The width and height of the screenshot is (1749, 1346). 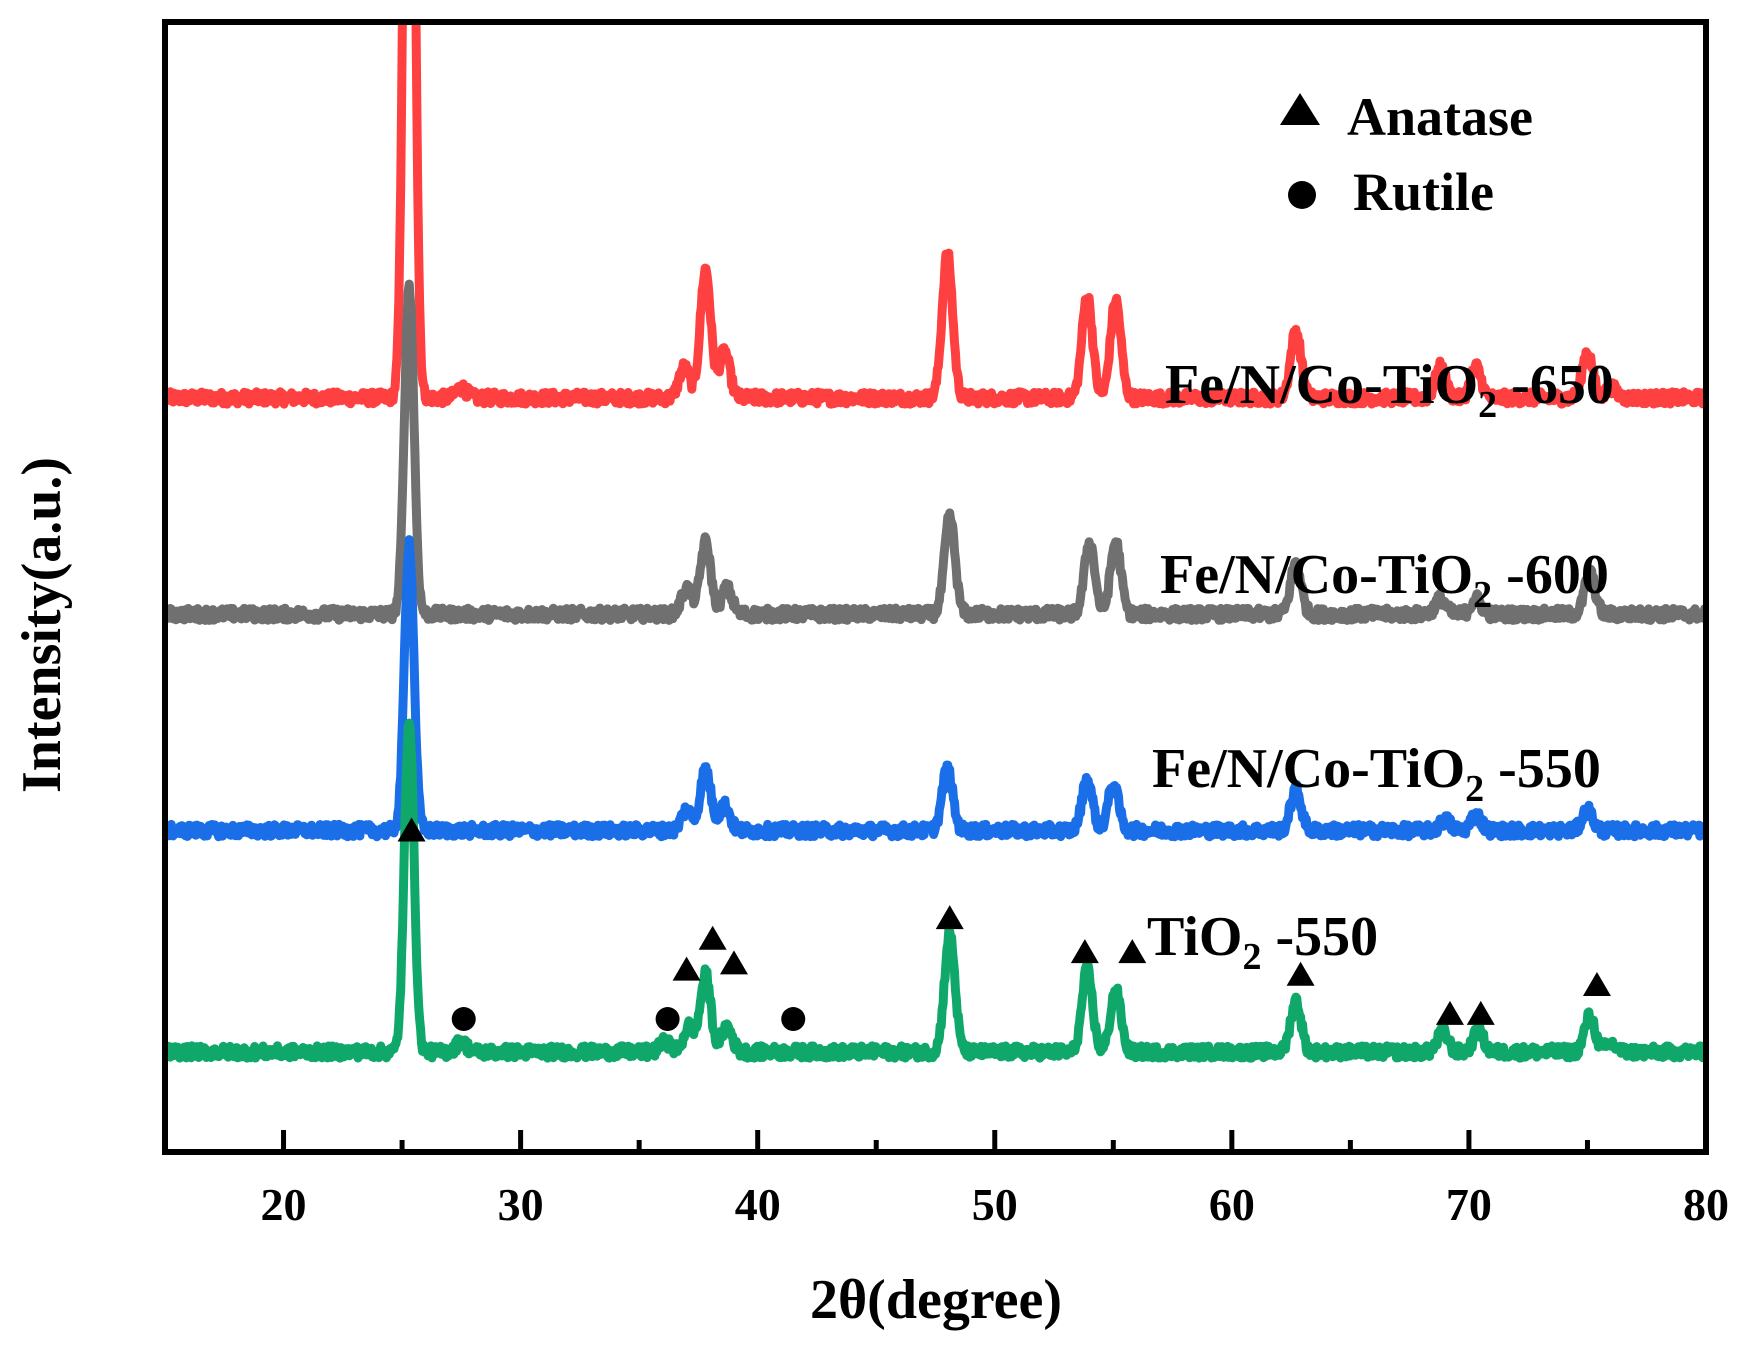 What do you see at coordinates (1423, 192) in the screenshot?
I see `legend-rutile-label: Rutile` at bounding box center [1423, 192].